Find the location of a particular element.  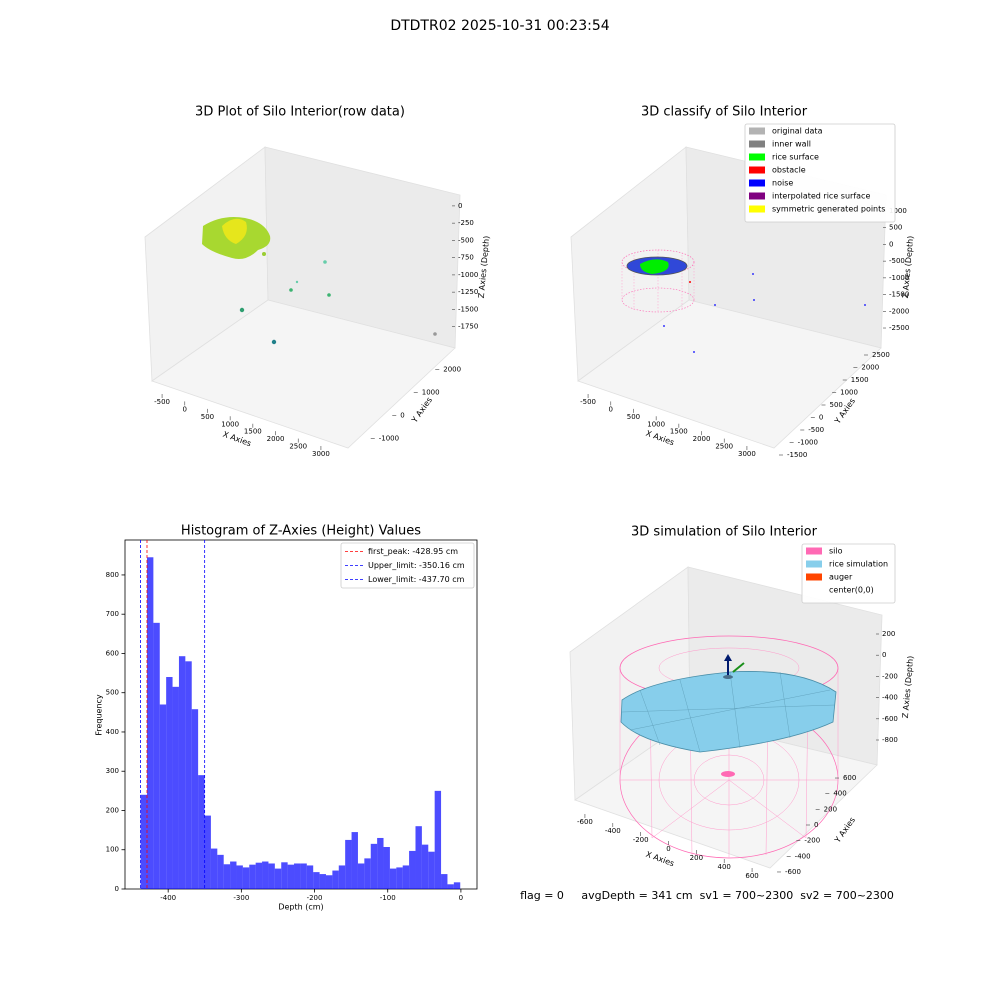

y-tick-label: 400 is located at coordinates (839, 794).